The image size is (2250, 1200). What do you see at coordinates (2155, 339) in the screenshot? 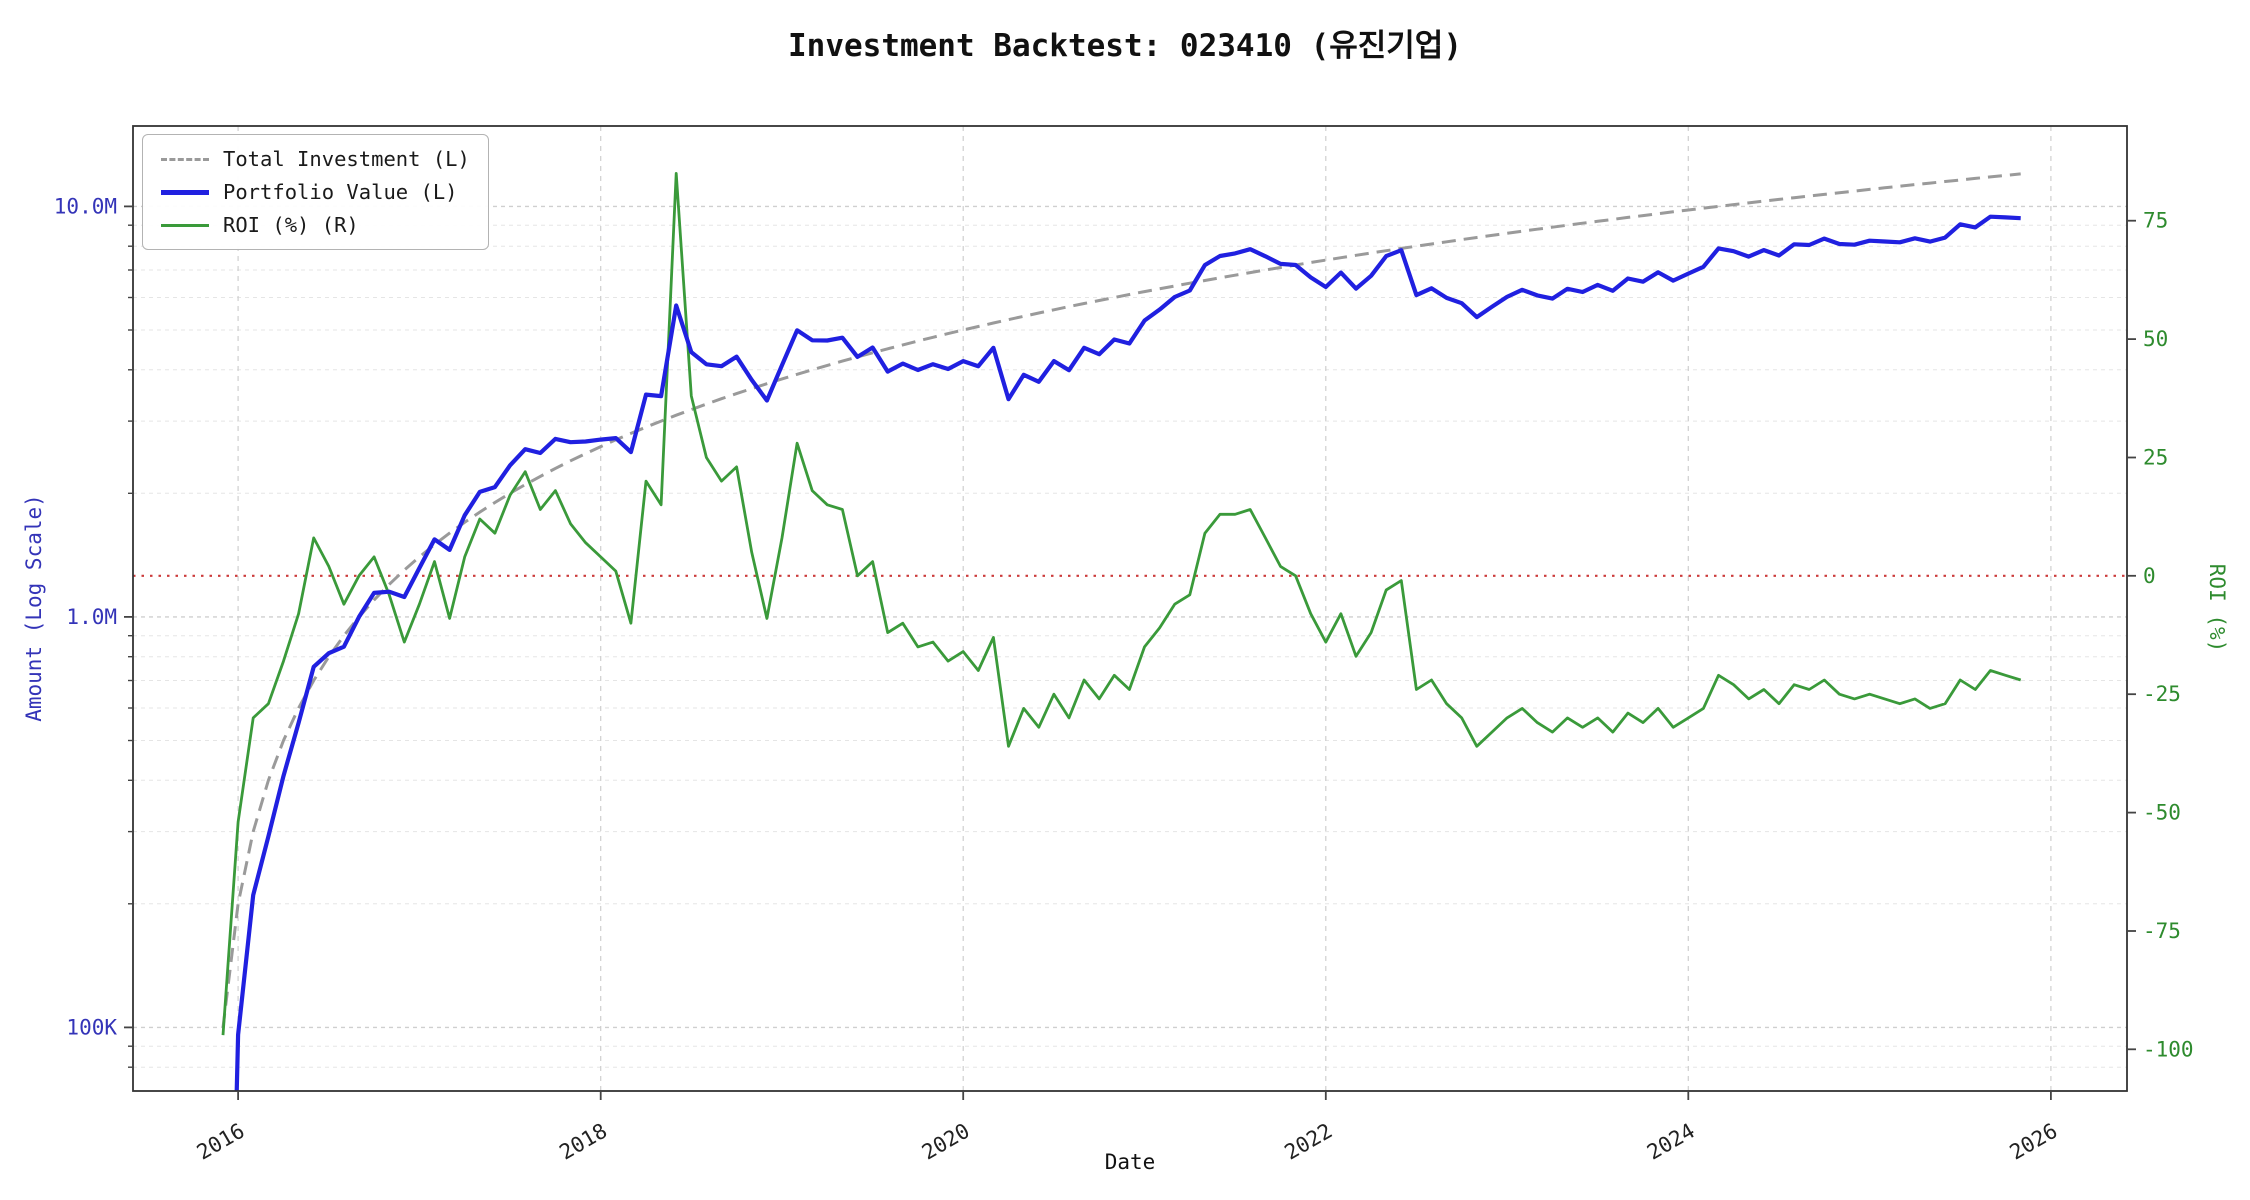
I see `svg-text: 50` at bounding box center [2155, 339].